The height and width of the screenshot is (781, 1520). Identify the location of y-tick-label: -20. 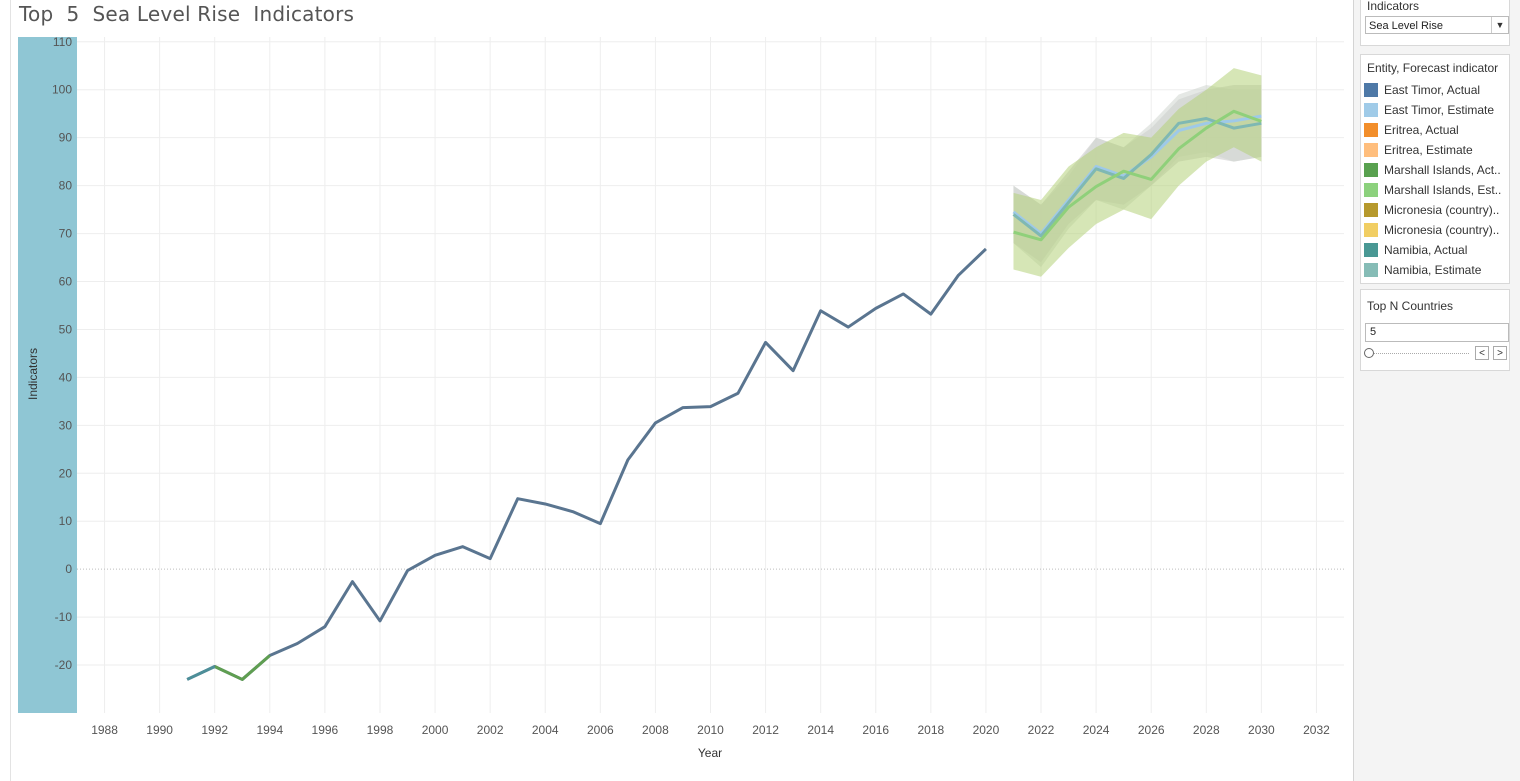
(64, 665).